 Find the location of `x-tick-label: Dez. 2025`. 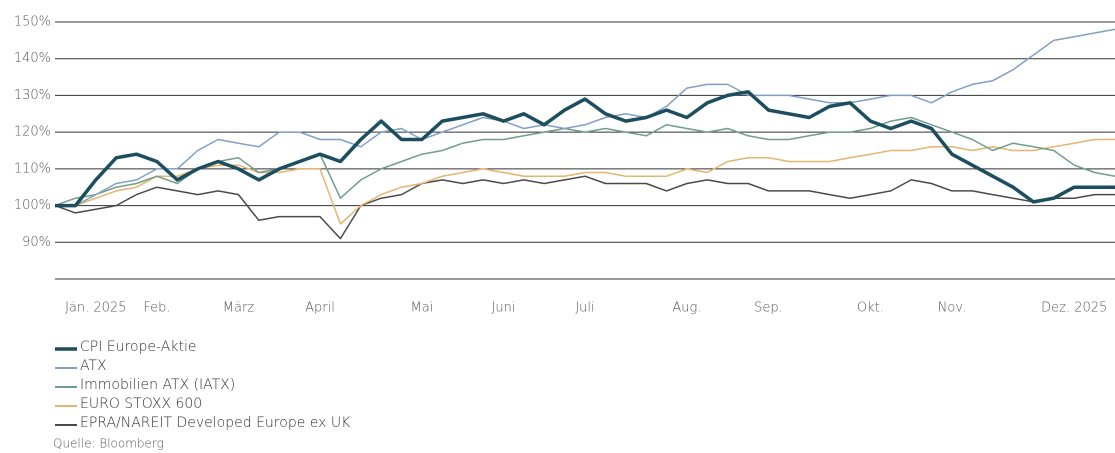

x-tick-label: Dez. 2025 is located at coordinates (1074, 308).